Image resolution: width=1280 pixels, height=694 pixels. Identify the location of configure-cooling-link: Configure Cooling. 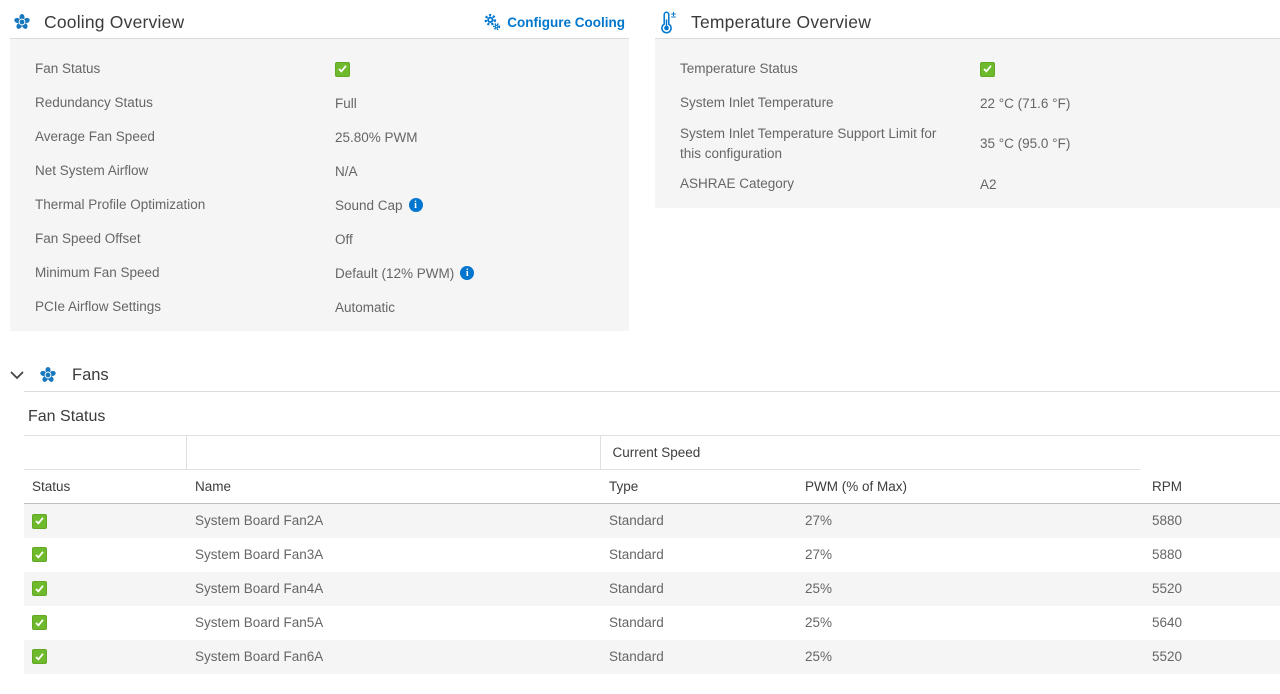
(555, 22).